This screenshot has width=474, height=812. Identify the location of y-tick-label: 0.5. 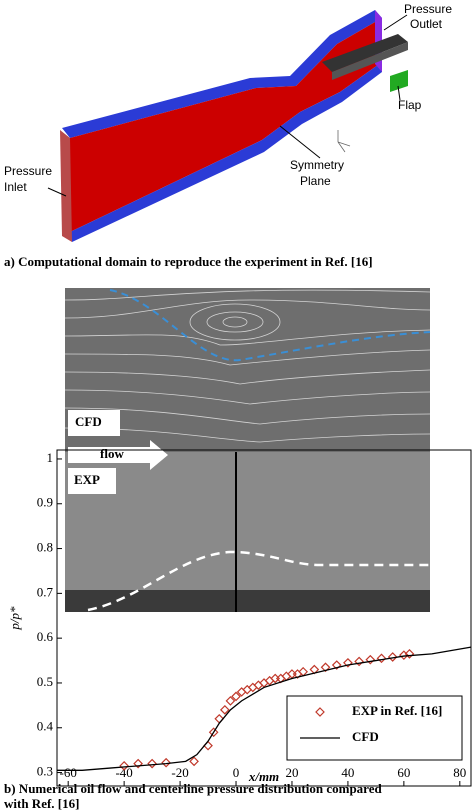
(45, 681).